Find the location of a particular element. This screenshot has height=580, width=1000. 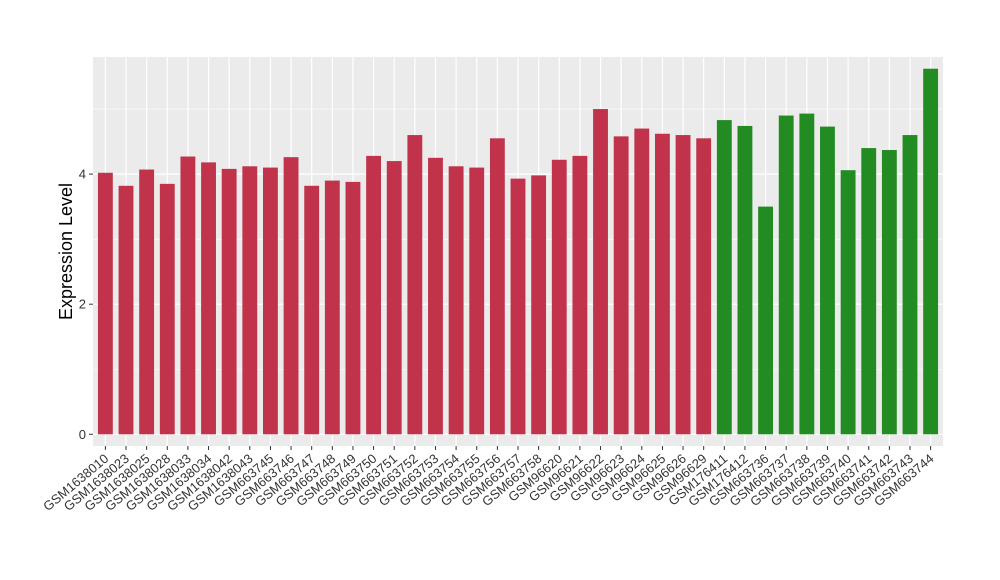

bar-GSM1638010 is located at coordinates (105, 303).